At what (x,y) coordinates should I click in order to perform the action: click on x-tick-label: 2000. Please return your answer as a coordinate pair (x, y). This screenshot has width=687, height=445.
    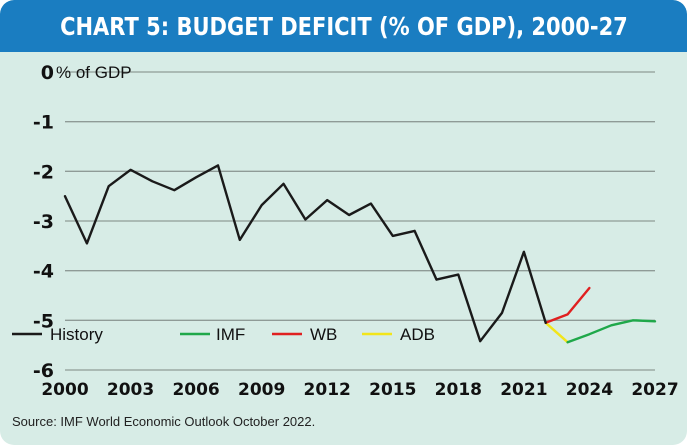
    Looking at the image, I should click on (64, 390).